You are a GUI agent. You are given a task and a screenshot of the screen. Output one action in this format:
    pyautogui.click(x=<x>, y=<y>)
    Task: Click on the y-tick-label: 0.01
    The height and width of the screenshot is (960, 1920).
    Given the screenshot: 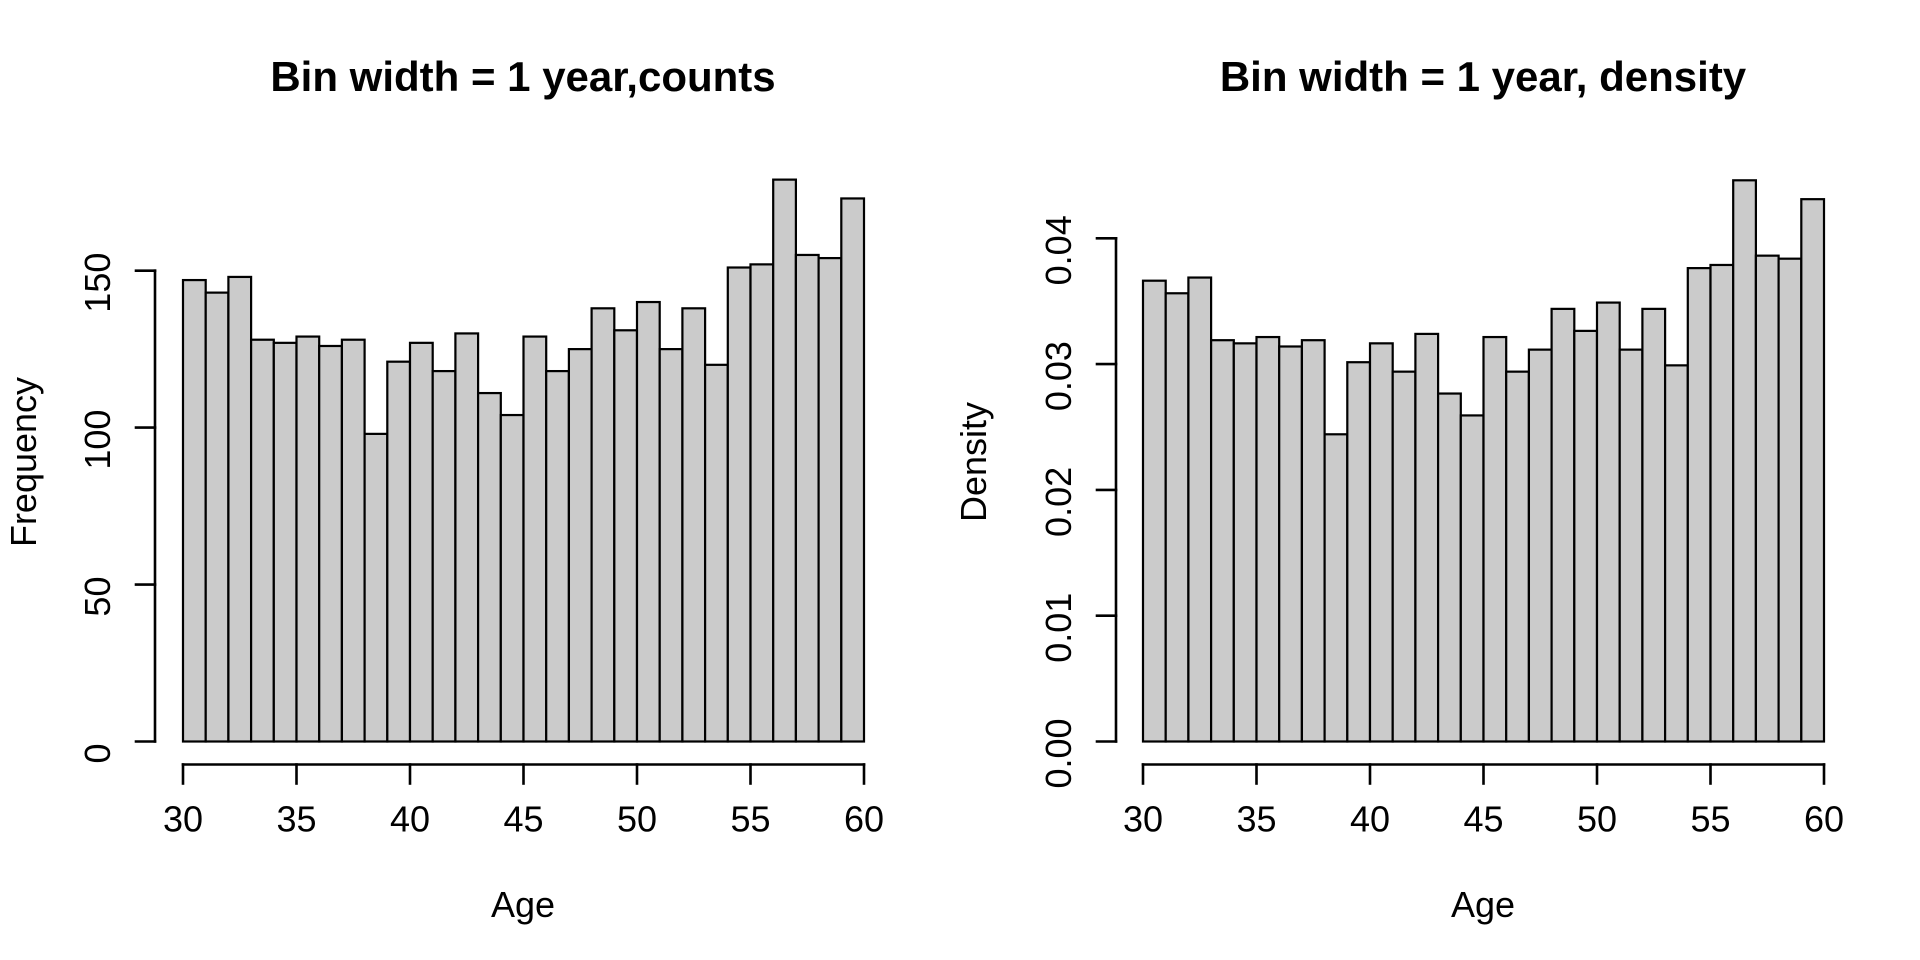 What is the action you would take?
    pyautogui.click(x=1058, y=628)
    